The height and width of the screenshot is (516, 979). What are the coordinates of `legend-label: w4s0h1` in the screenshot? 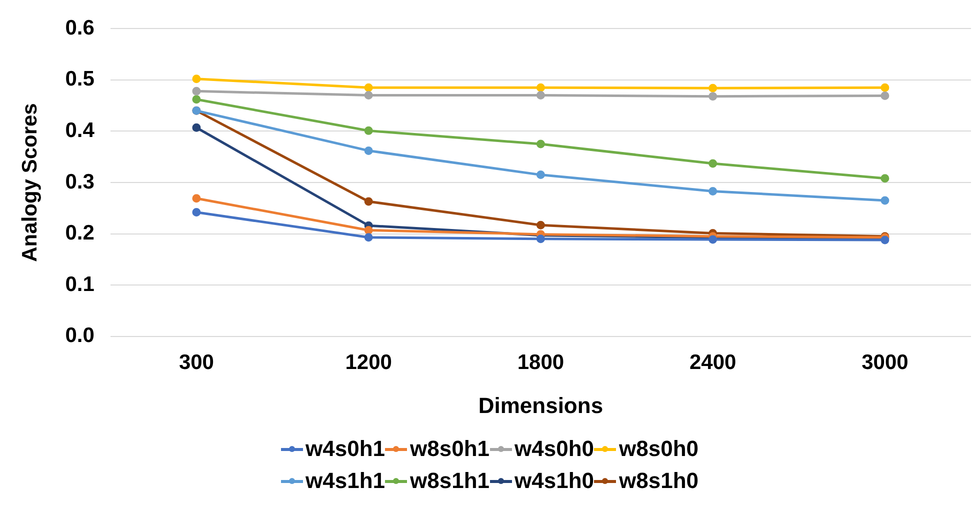 It's located at (345, 449).